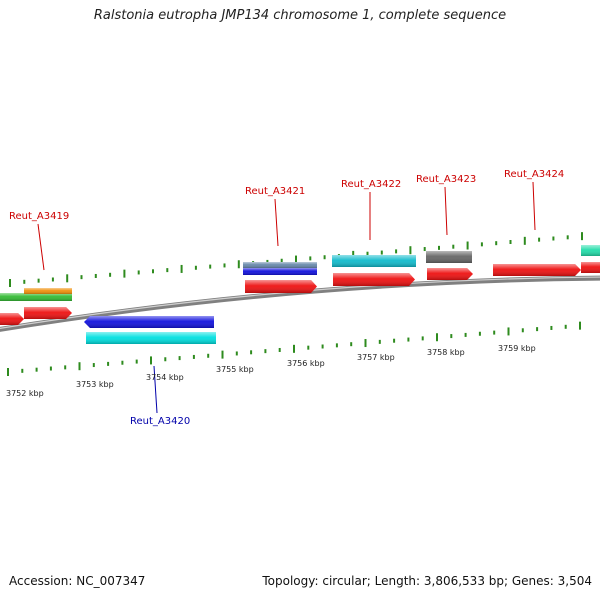 The image size is (600, 600). What do you see at coordinates (39, 216) in the screenshot?
I see `gene-label-reut-a3419: Reut_A3419` at bounding box center [39, 216].